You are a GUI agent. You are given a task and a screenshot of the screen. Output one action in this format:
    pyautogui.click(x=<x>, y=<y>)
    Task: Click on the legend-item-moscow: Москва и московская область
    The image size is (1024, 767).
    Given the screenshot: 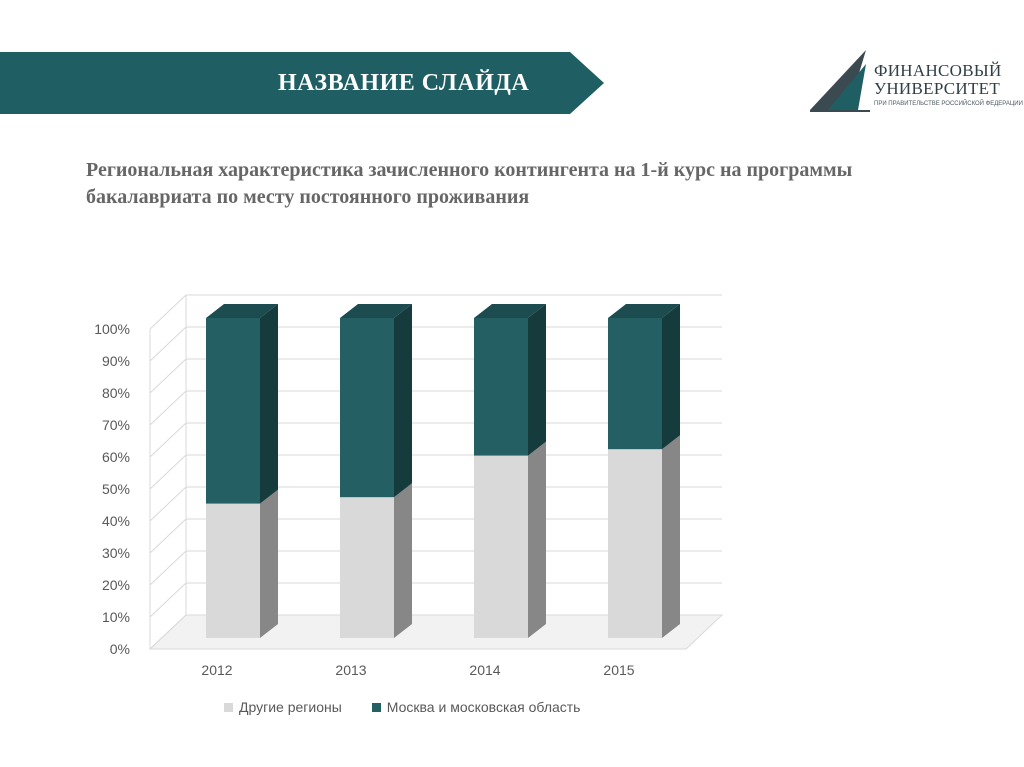 What is the action you would take?
    pyautogui.click(x=476, y=707)
    